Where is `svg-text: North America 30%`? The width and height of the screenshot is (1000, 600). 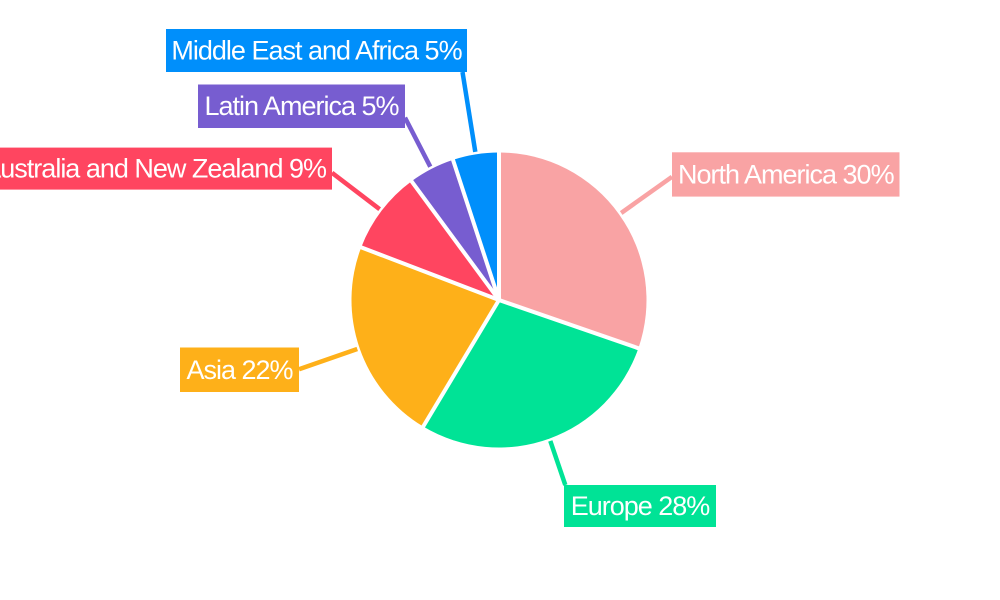 svg-text: North America 30% is located at coordinates (786, 175).